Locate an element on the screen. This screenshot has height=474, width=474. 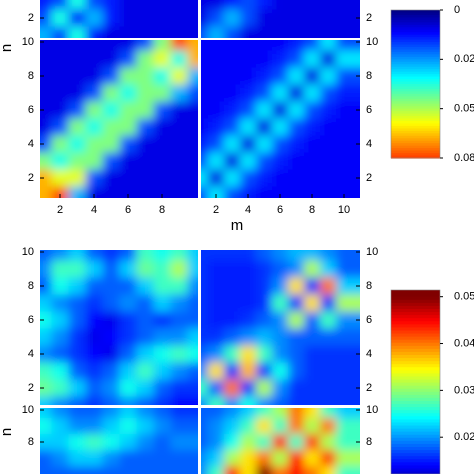
x-tick-label: 2 is located at coordinates (216, 210).